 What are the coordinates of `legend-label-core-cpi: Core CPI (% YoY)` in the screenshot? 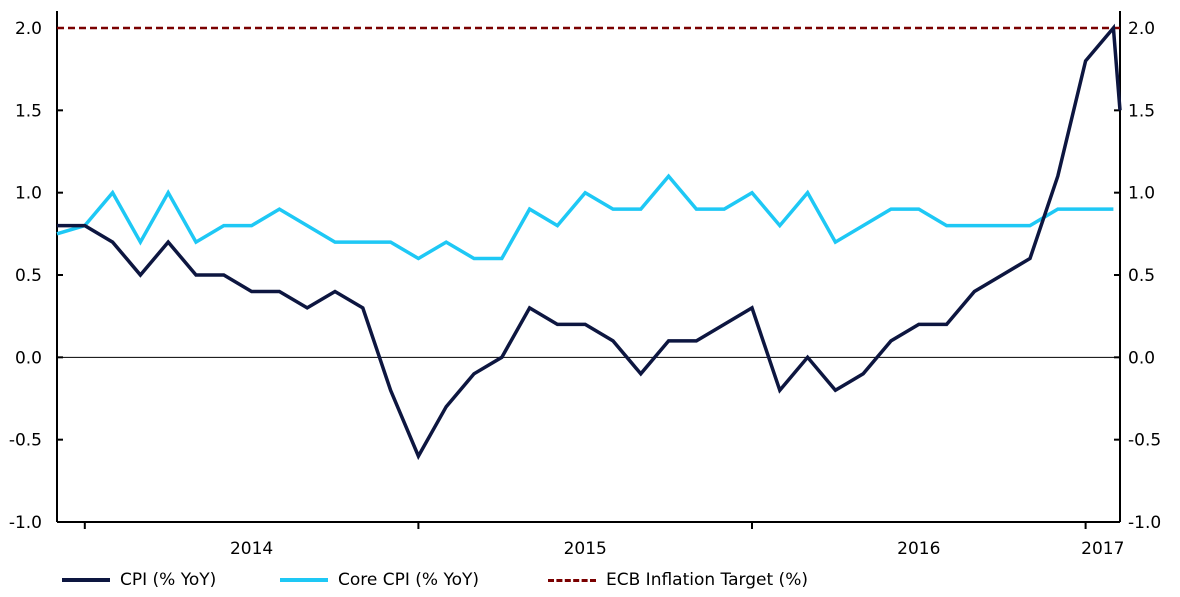 It's located at (409, 580).